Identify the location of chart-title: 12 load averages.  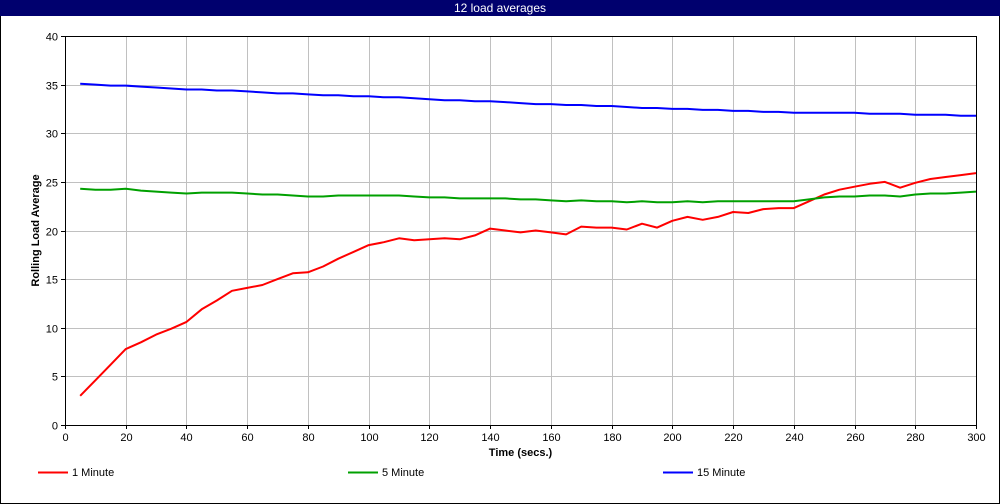
(500, 8).